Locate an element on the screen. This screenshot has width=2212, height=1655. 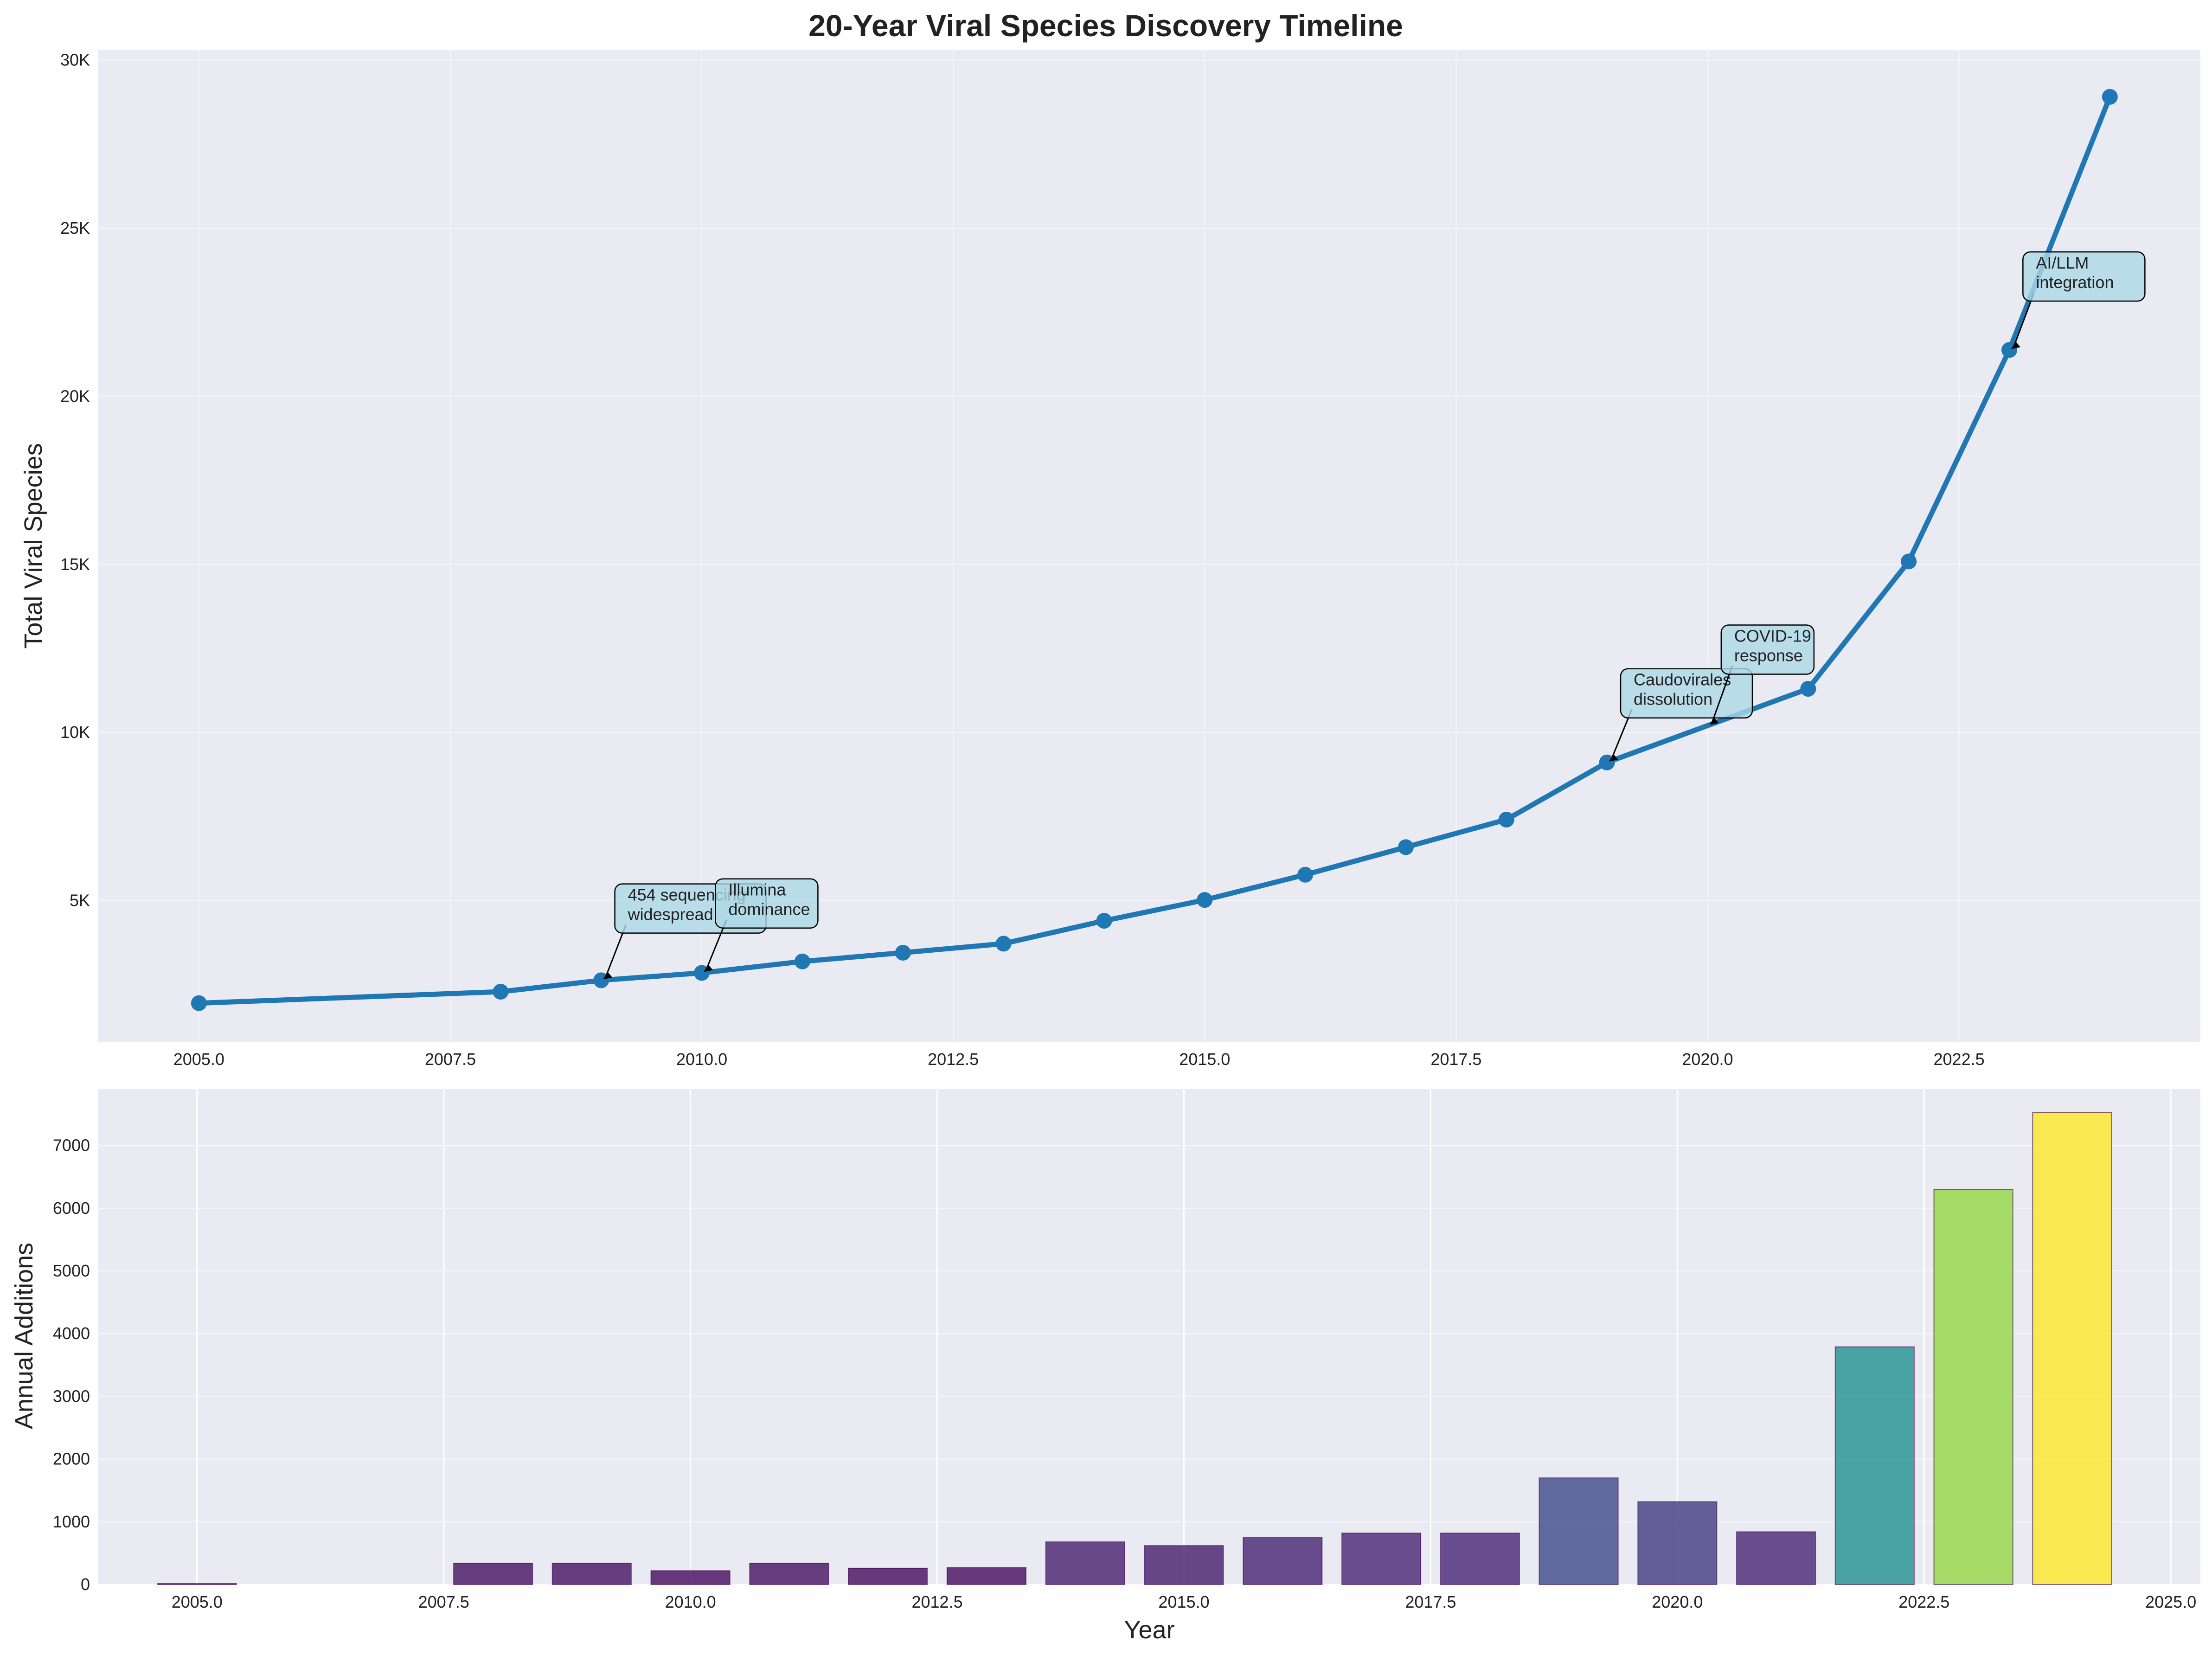
bottom-x-tick-label: 2022.5 is located at coordinates (1923, 1601).